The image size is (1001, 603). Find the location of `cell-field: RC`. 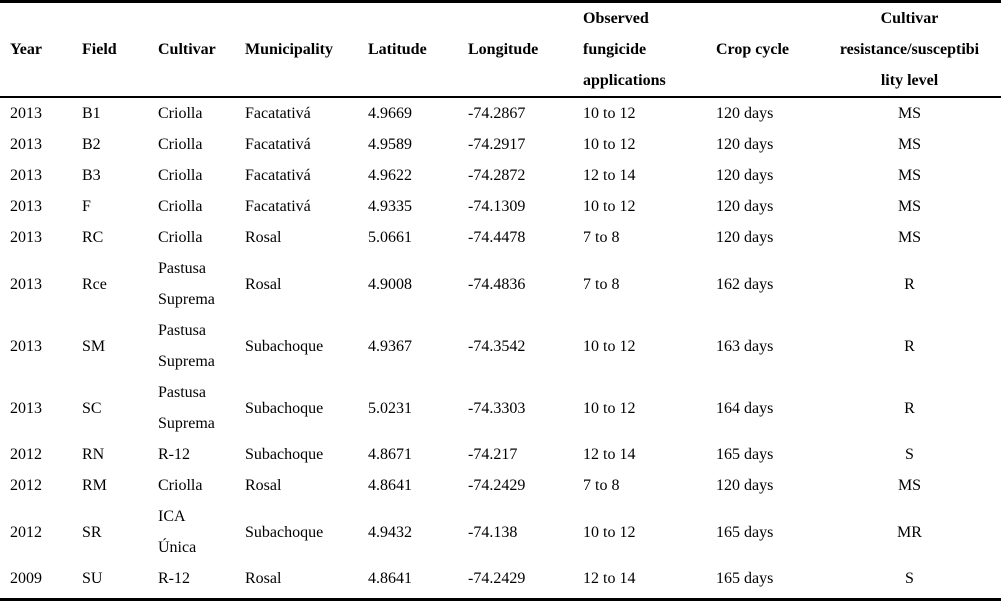

cell-field: RC is located at coordinates (93, 237).